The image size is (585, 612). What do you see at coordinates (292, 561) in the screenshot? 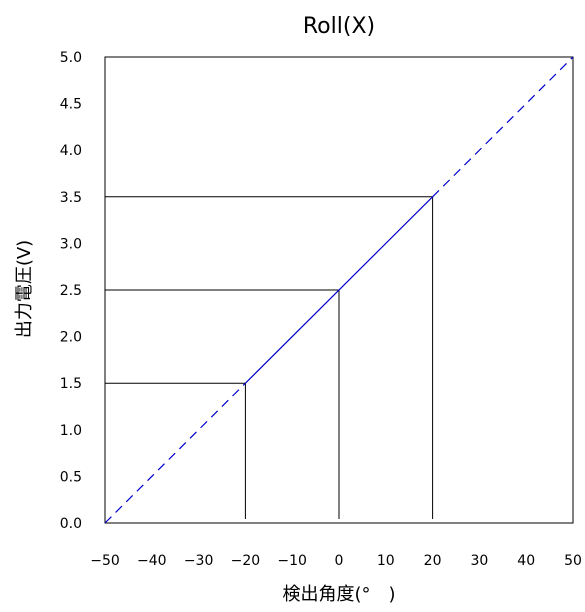
I see `x-tick-label: −10` at bounding box center [292, 561].